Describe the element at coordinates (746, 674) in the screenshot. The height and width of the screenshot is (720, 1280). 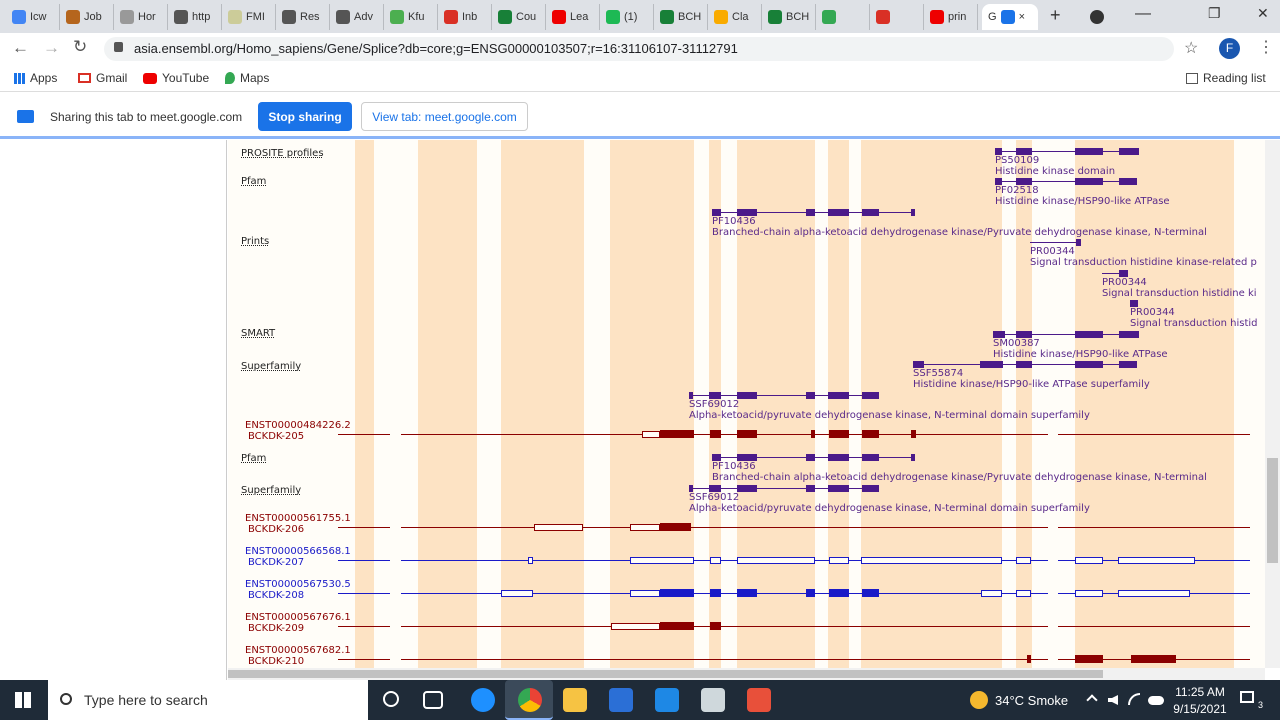
I see `horizontal-scrollbar` at that location.